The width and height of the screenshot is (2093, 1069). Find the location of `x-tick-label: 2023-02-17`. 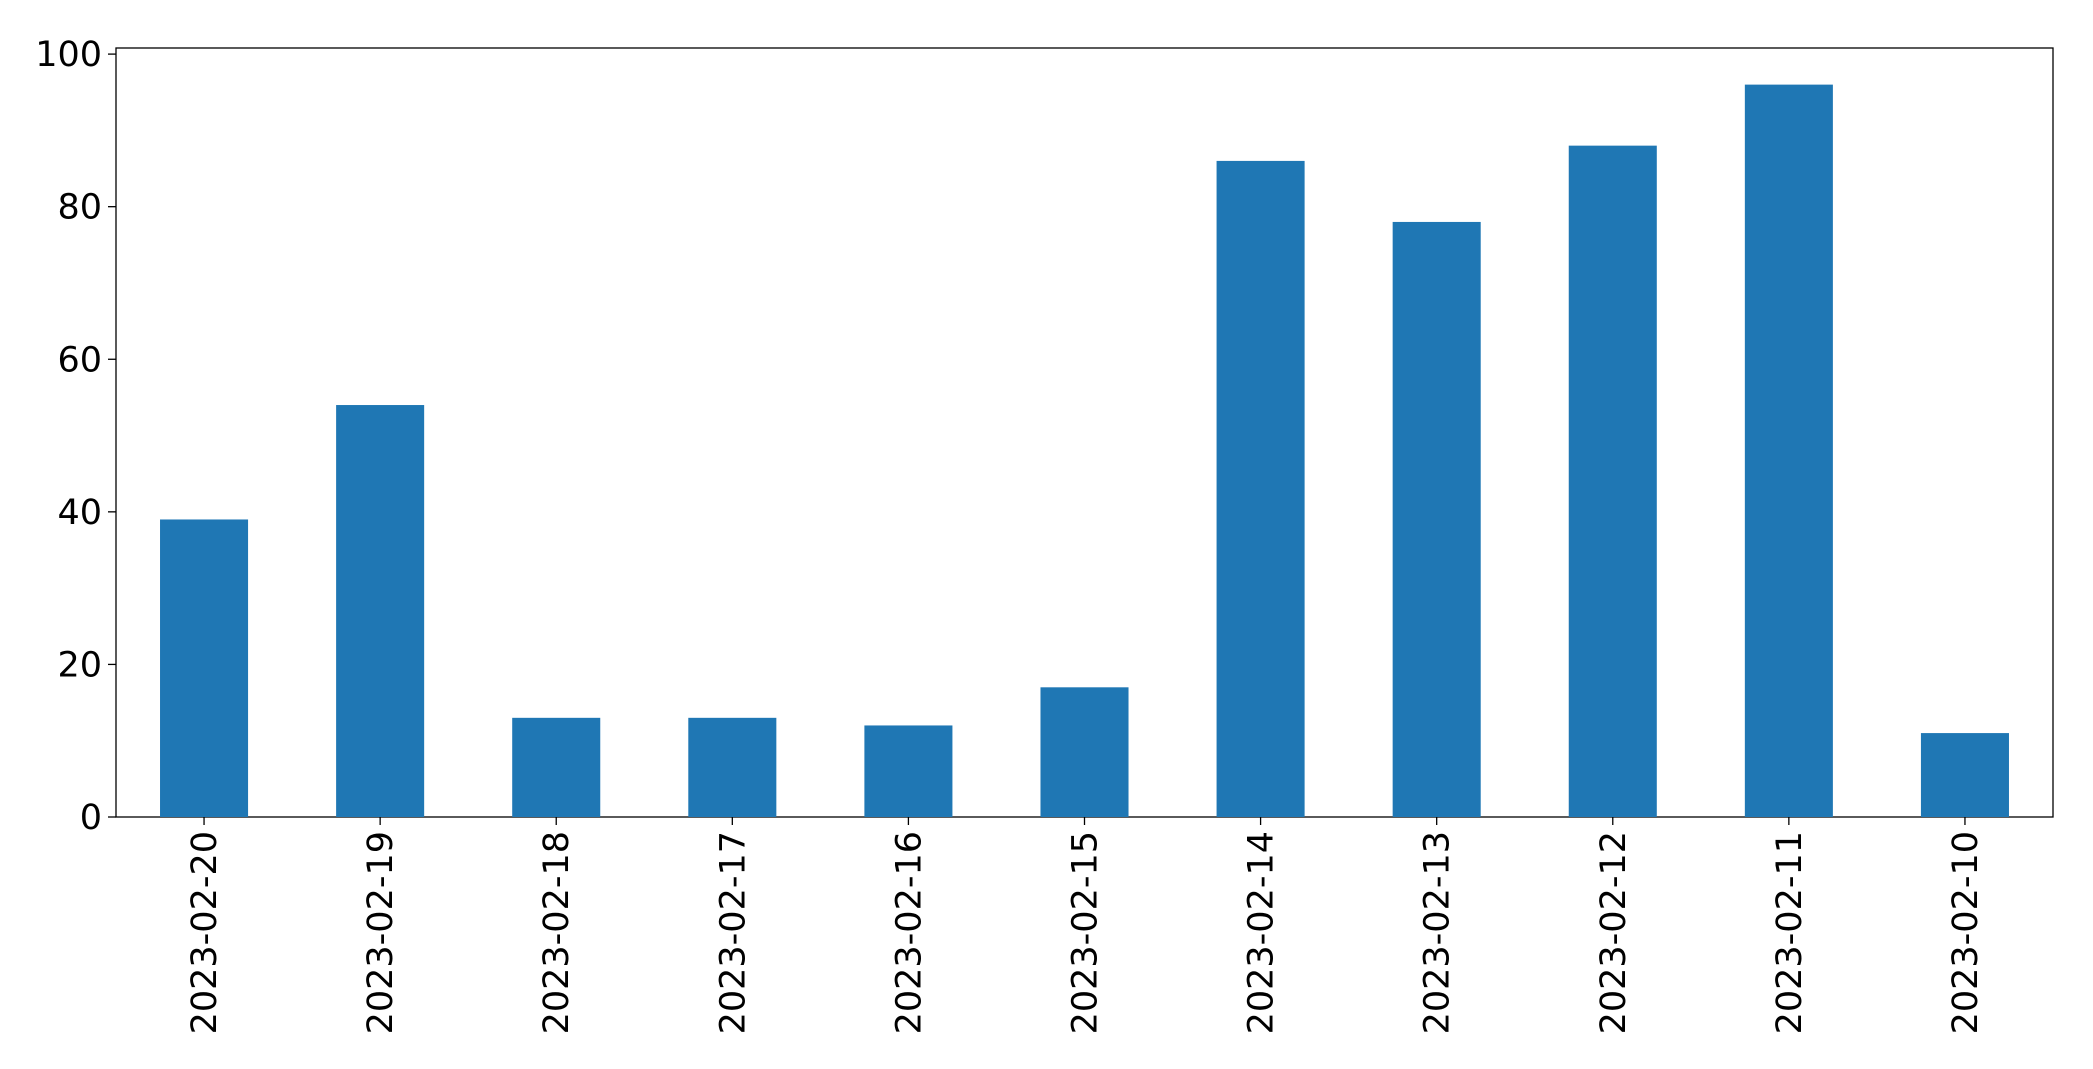

x-tick-label: 2023-02-17 is located at coordinates (733, 932).